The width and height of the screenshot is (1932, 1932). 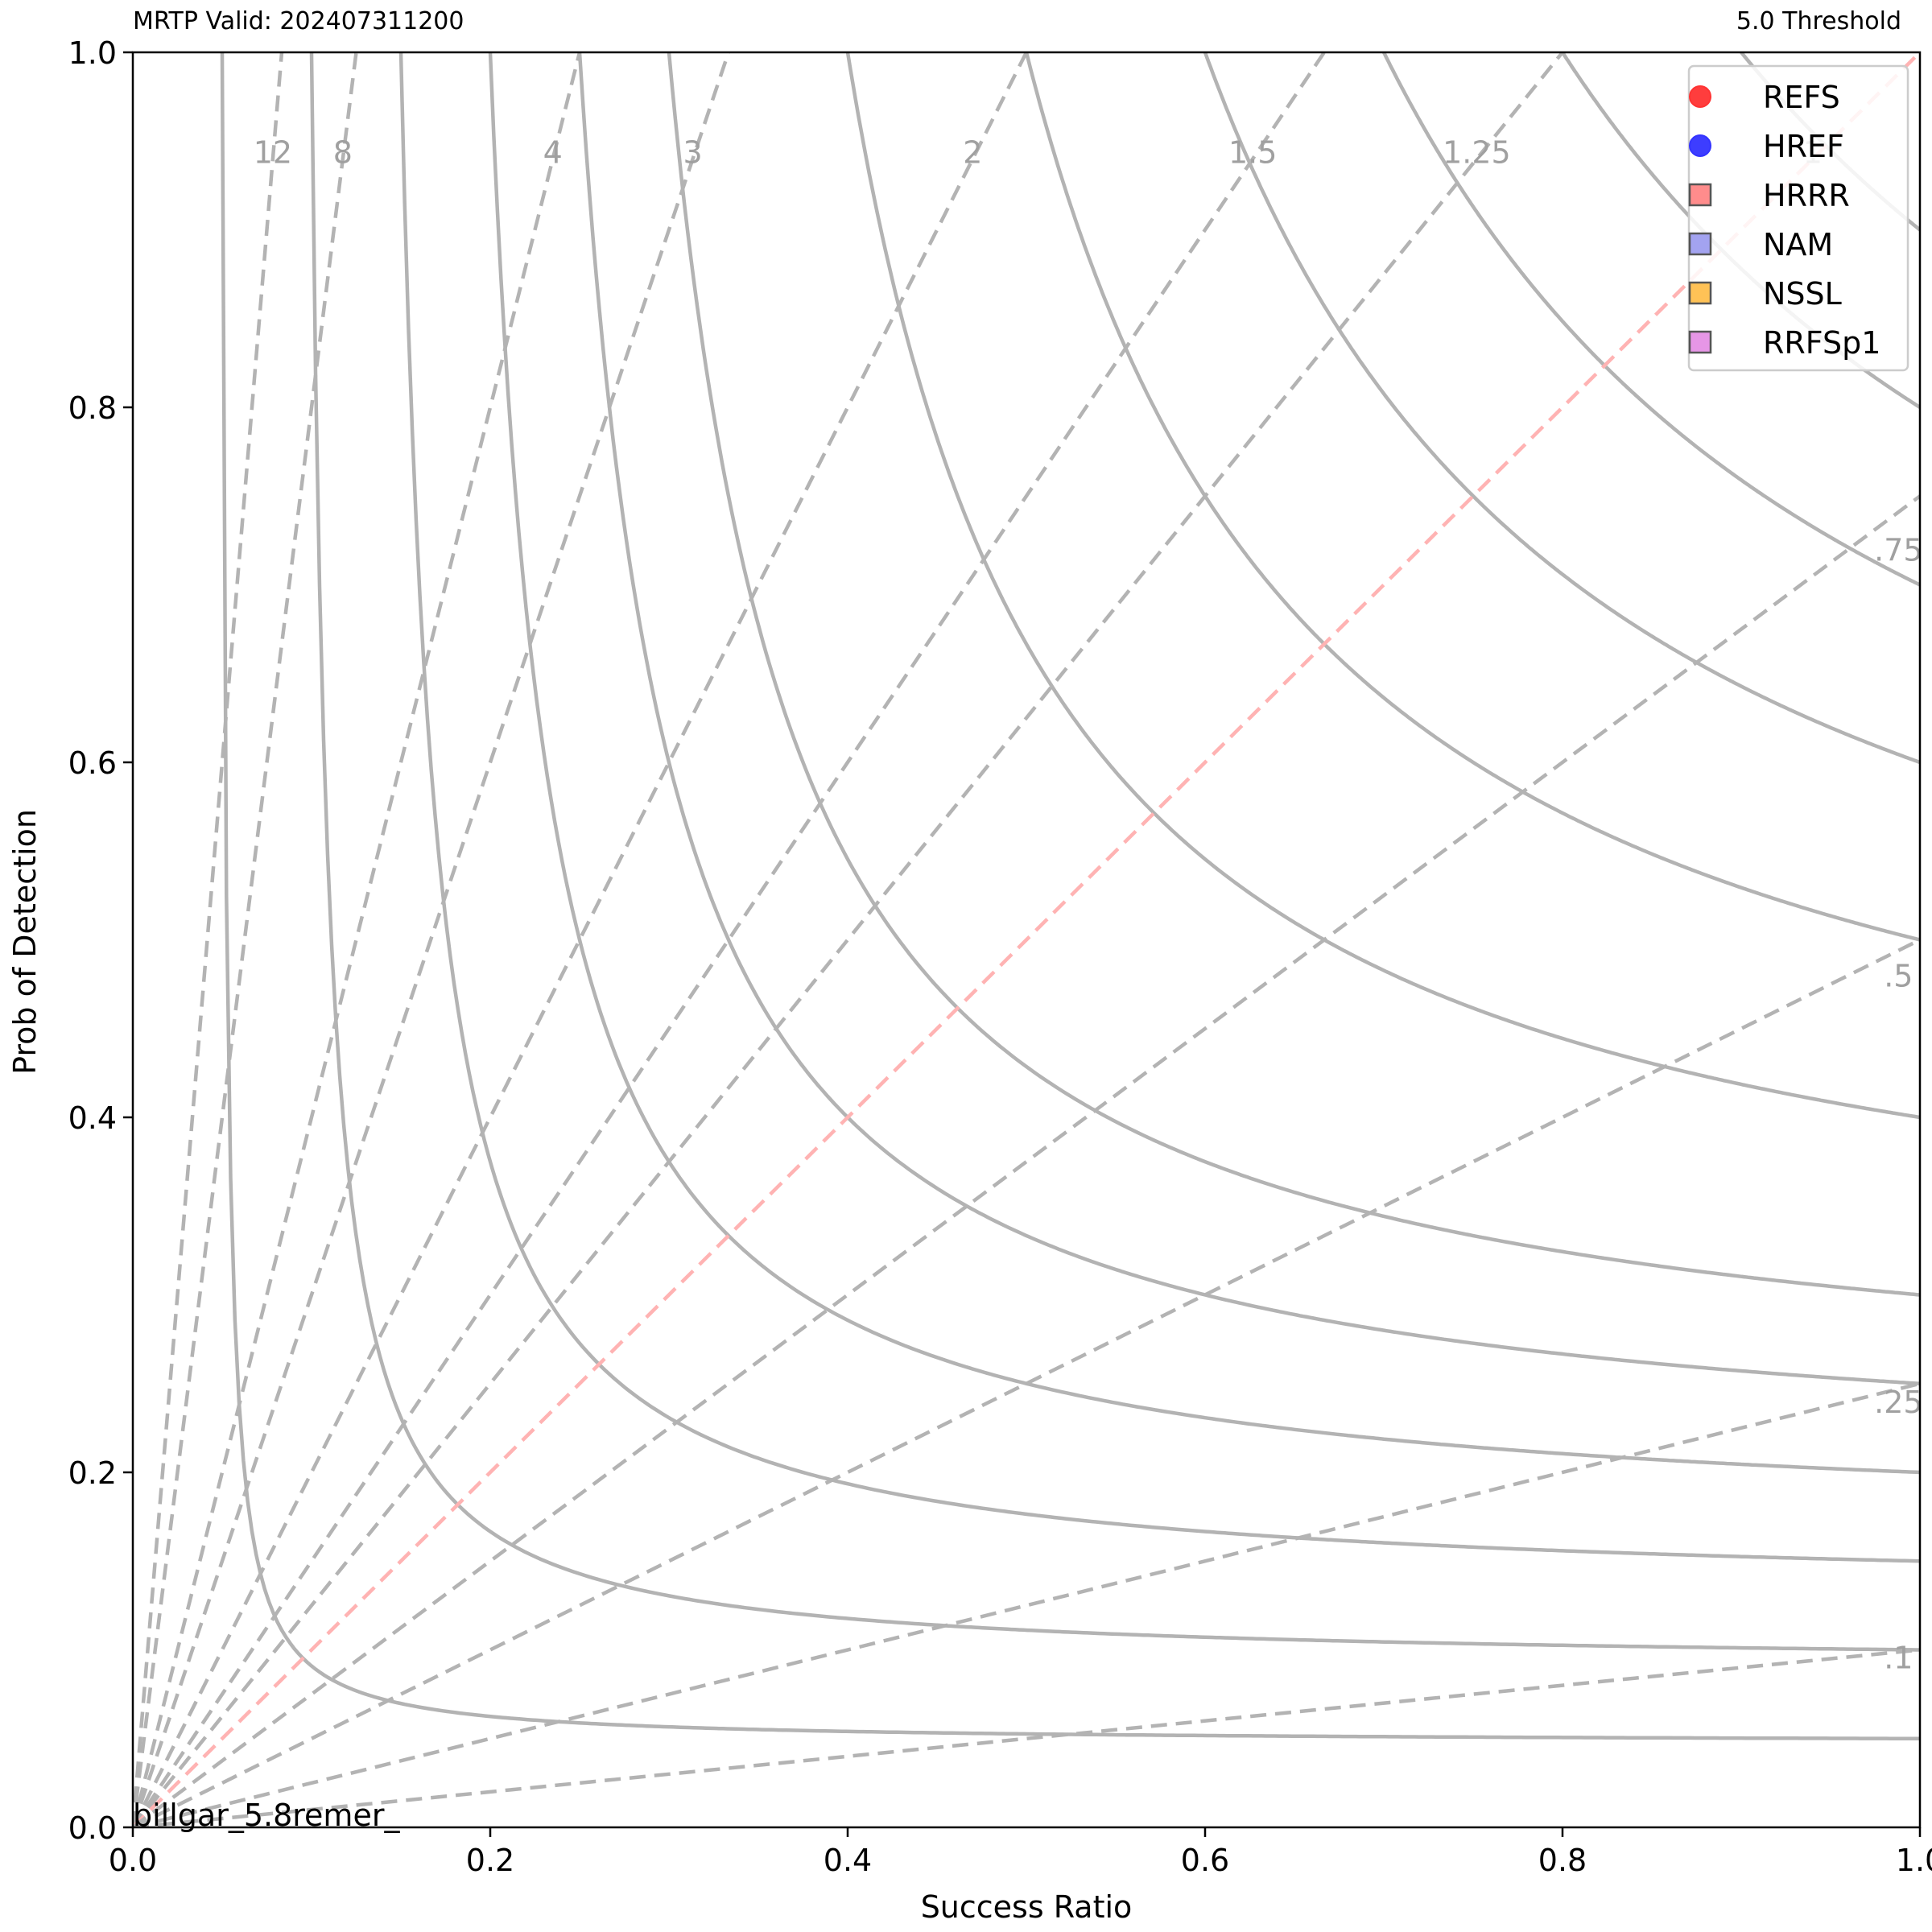 I want to click on bias-label: 2, so click(x=972, y=152).